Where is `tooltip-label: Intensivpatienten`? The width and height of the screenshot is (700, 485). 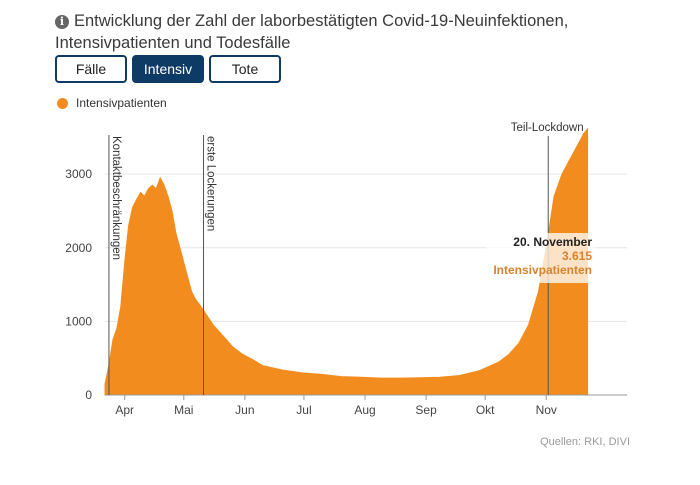
tooltip-label: Intensivpatienten is located at coordinates (542, 270).